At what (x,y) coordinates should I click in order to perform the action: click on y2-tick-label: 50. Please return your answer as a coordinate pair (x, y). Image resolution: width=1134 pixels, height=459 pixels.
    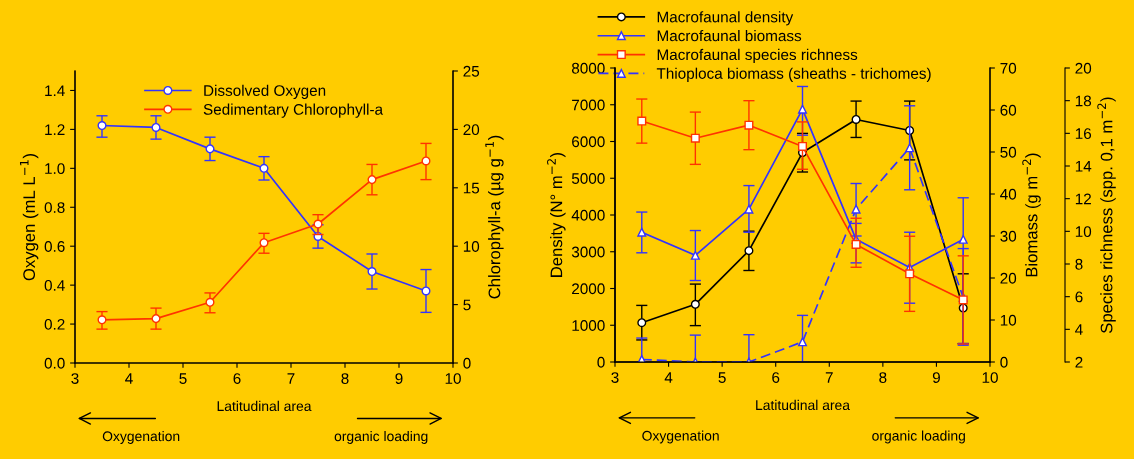
    Looking at the image, I should click on (1008, 152).